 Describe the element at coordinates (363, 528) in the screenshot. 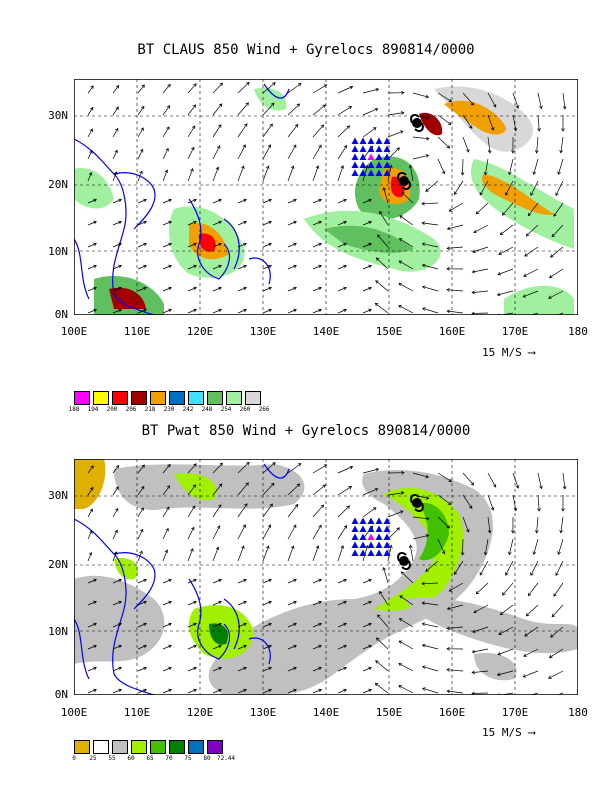

I see `bottom-gyre-triangle` at that location.